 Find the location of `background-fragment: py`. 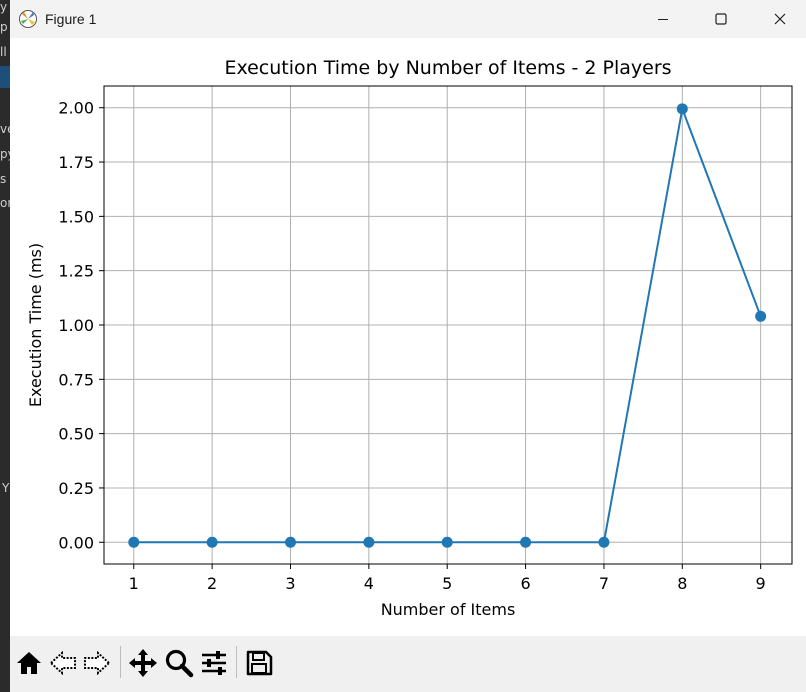

background-fragment: py is located at coordinates (5, 154).